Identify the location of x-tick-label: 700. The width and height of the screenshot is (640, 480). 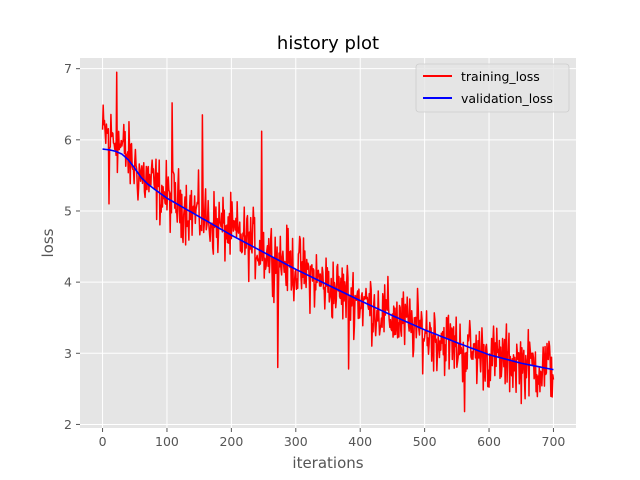
(554, 441).